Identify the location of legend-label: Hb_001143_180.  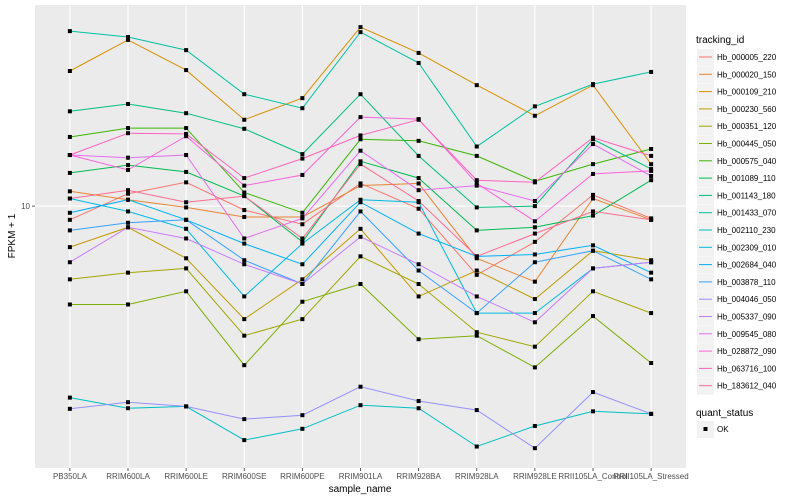
(746, 195).